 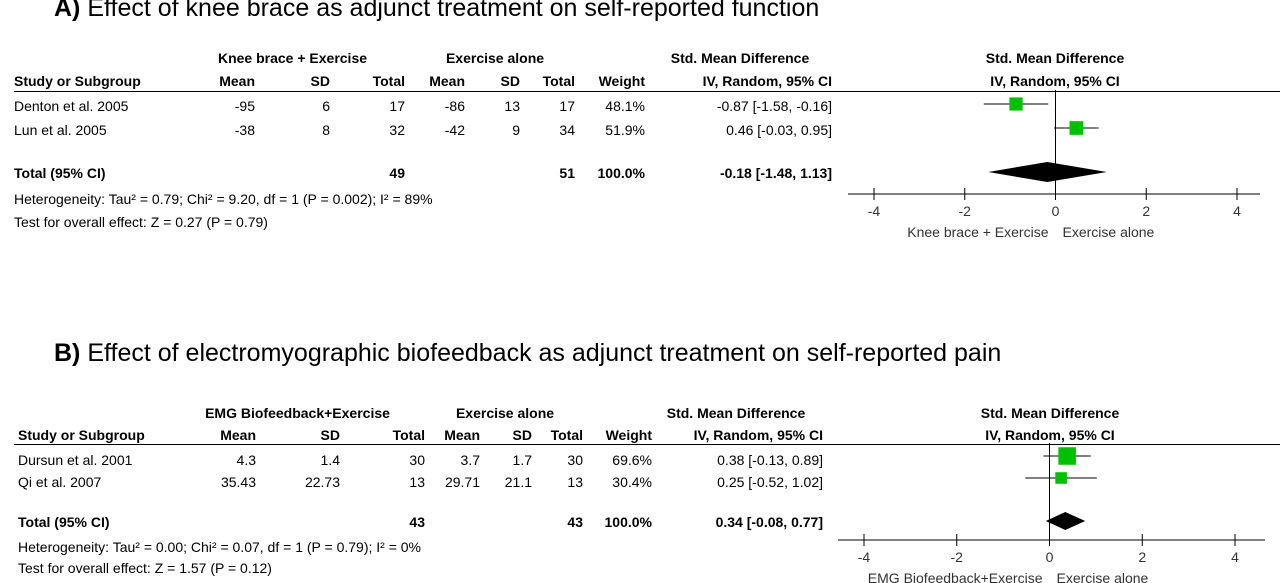 What do you see at coordinates (775, 173) in the screenshot?
I see `total-ci: -0.18 [-1.48, 1.13]` at bounding box center [775, 173].